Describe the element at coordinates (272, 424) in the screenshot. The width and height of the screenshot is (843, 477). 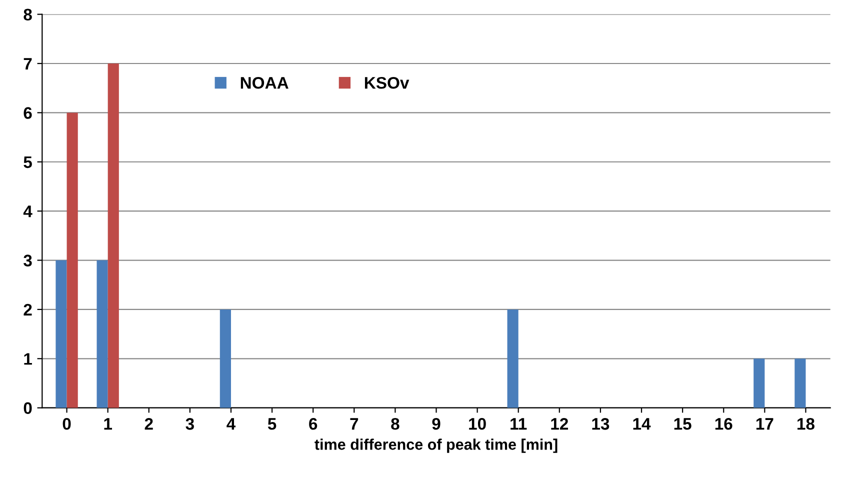
I see `x-tick-label: 5` at that location.